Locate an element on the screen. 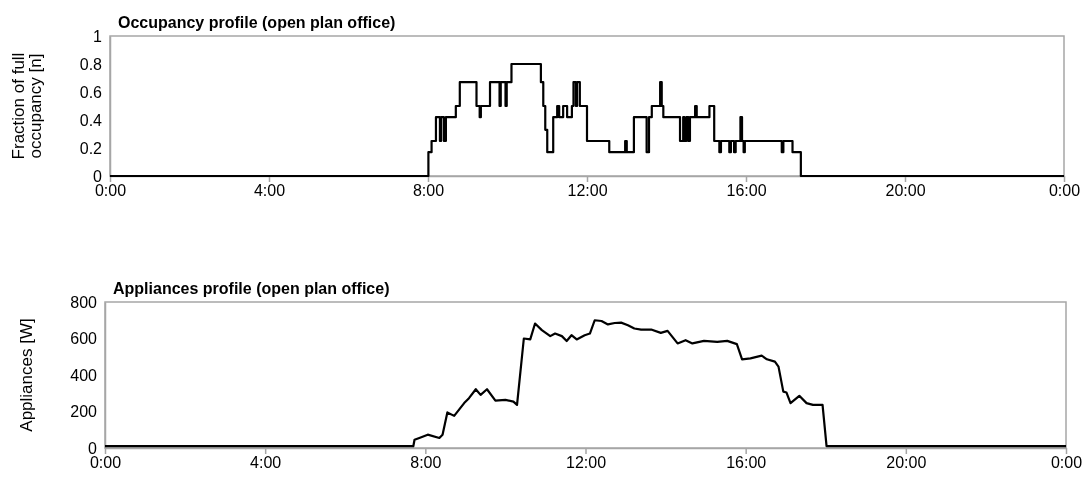 The width and height of the screenshot is (1091, 487). y-tick-label: 400 is located at coordinates (84, 375).